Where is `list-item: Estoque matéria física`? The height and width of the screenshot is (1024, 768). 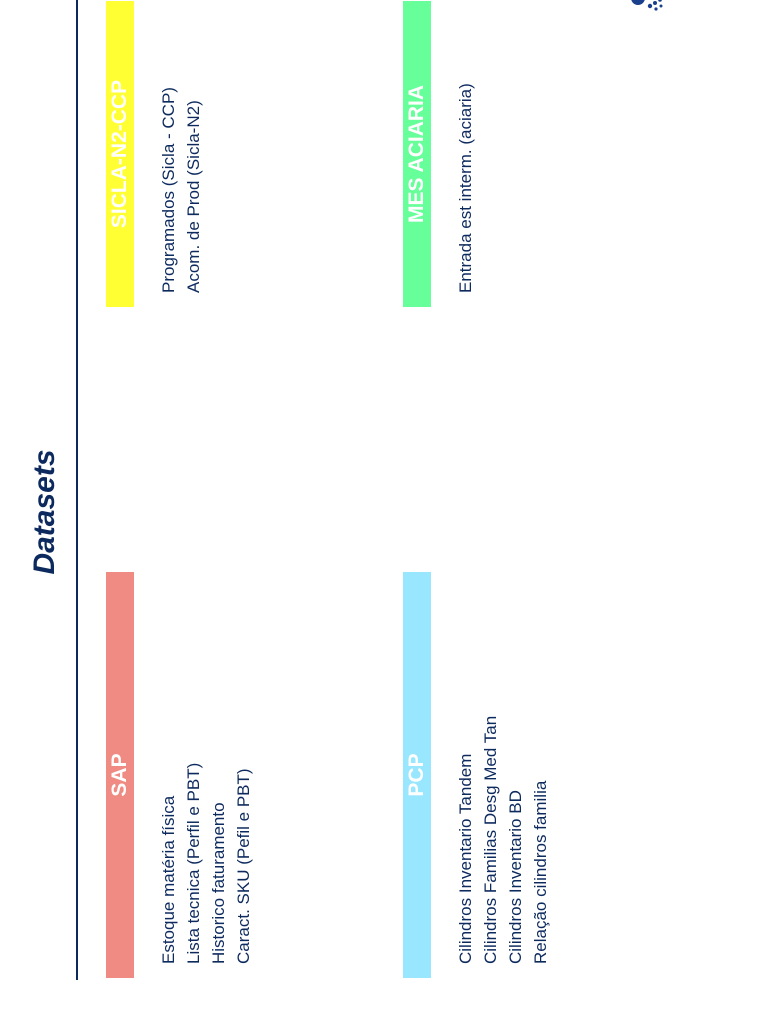
list-item: Estoque matéria física is located at coordinates (168, 879).